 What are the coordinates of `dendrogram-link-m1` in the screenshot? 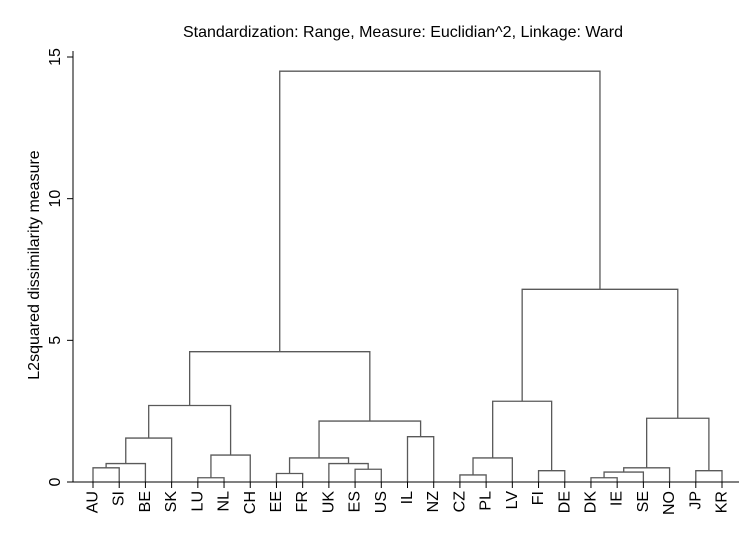 It's located at (106, 474).